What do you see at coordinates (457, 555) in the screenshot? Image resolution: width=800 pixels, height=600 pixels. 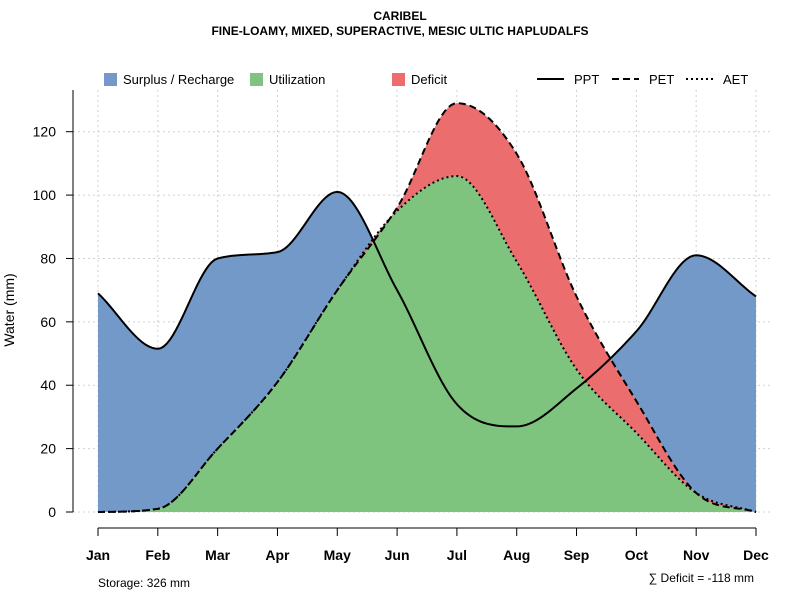 I see `x-tick-label: Jul` at bounding box center [457, 555].